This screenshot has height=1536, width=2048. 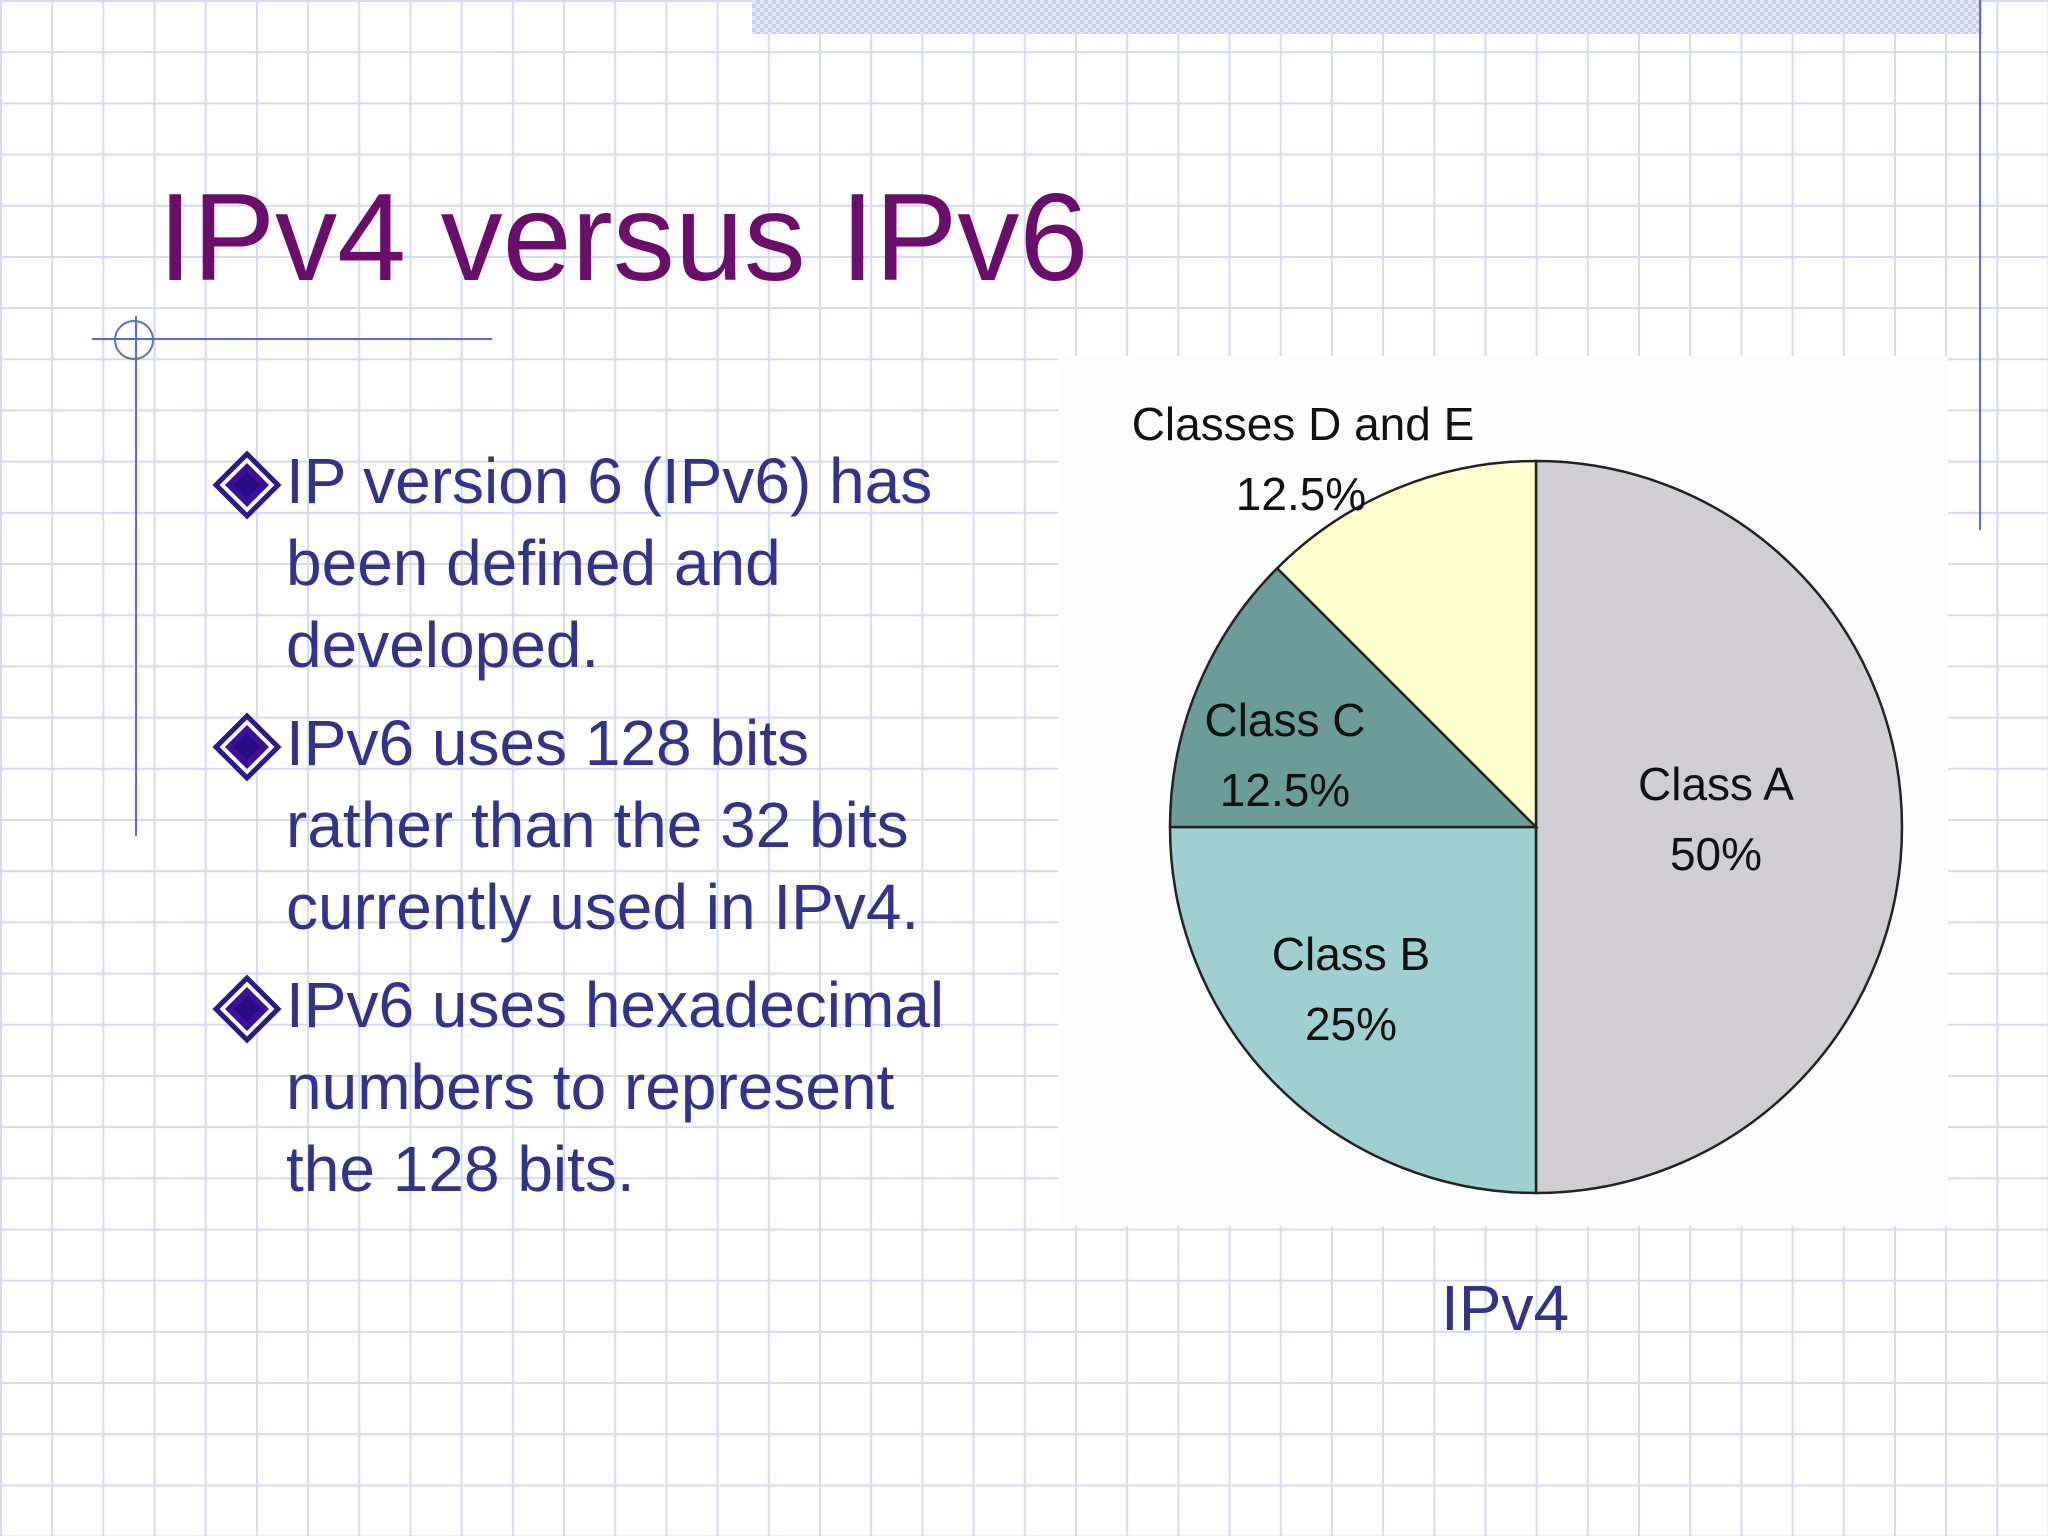 I want to click on pie-slice-classes-d-and-e, so click(x=1406, y=645).